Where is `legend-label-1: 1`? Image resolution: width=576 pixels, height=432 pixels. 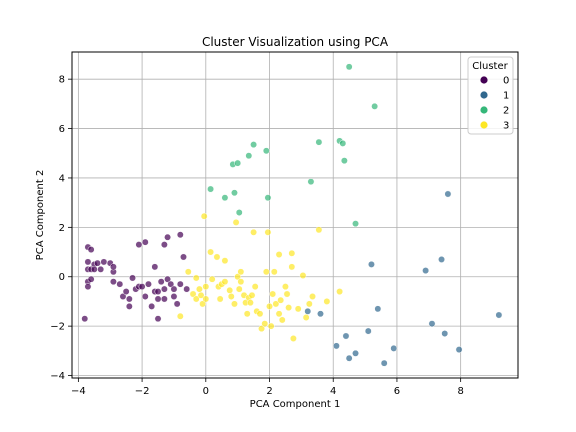
legend-label-1: 1 is located at coordinates (506, 96).